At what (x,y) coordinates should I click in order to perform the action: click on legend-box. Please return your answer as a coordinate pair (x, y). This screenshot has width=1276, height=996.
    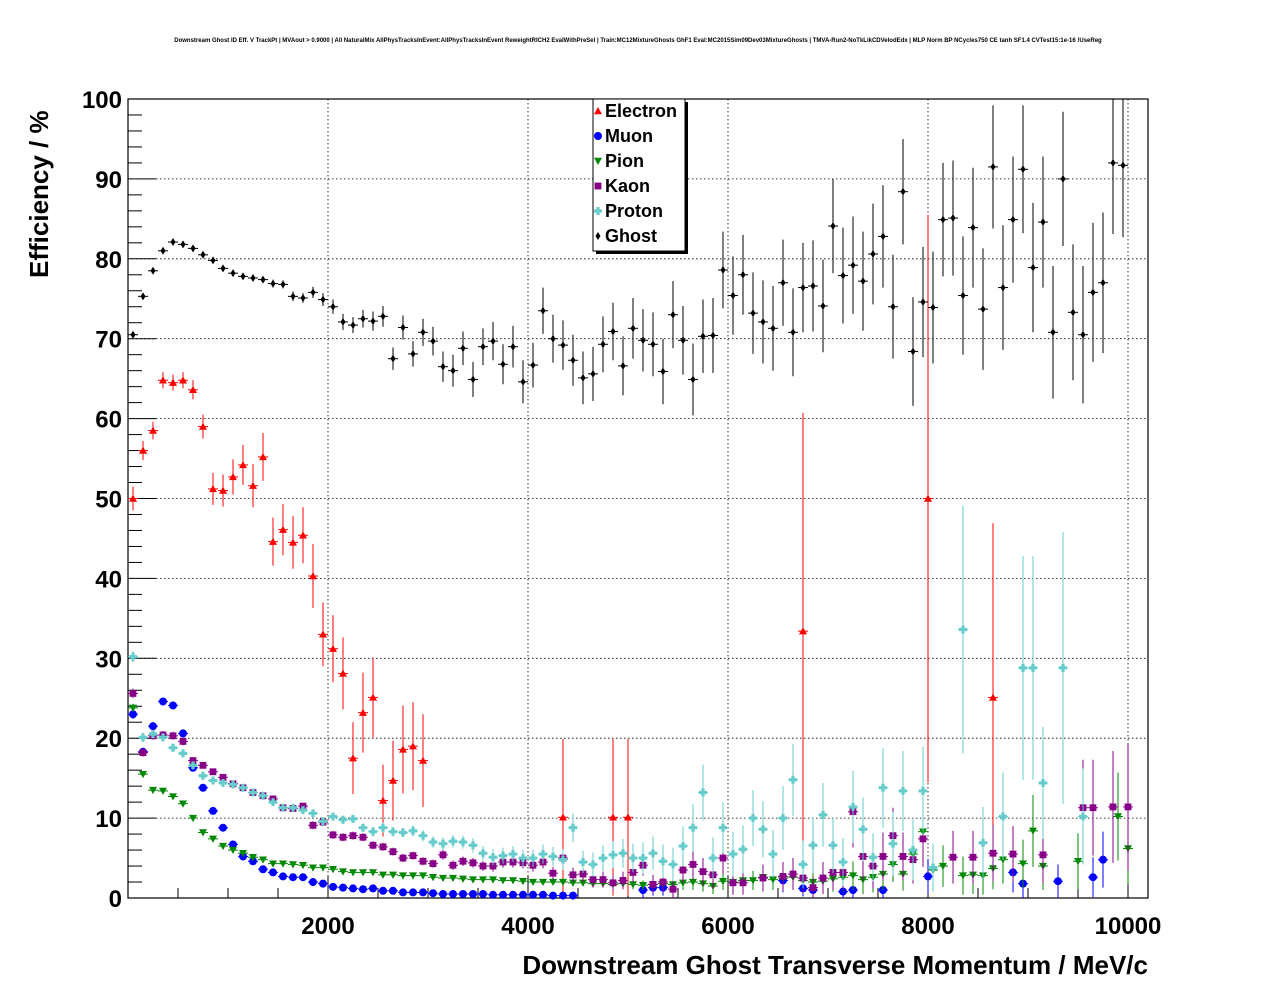
    Looking at the image, I should click on (639, 175).